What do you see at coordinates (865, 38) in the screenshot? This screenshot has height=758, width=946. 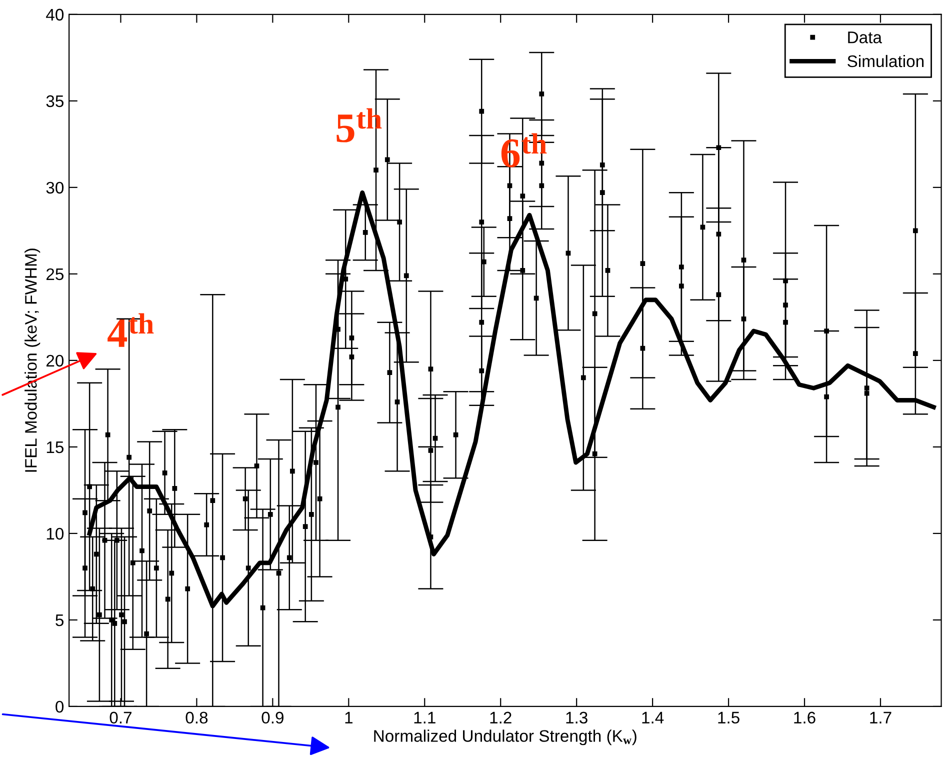 I see `legend-label: Data` at bounding box center [865, 38].